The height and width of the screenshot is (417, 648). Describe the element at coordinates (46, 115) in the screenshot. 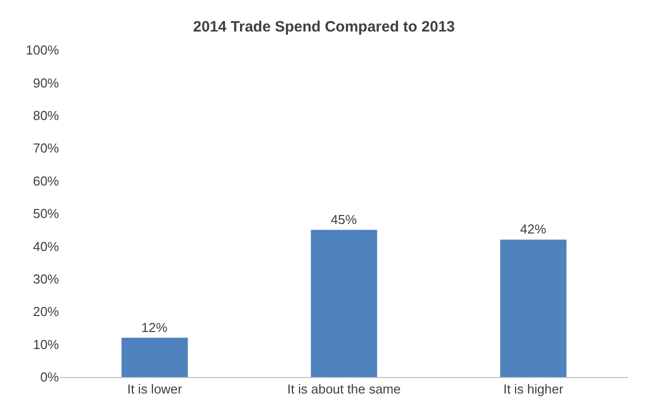

I see `y-tick-label: 80%` at that location.